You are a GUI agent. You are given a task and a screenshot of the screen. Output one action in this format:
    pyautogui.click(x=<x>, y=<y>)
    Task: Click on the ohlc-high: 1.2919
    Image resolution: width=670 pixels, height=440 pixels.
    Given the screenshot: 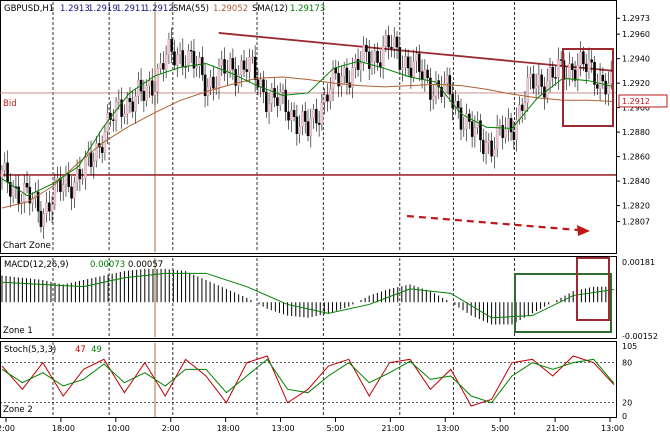 What is the action you would take?
    pyautogui.click(x=103, y=9)
    